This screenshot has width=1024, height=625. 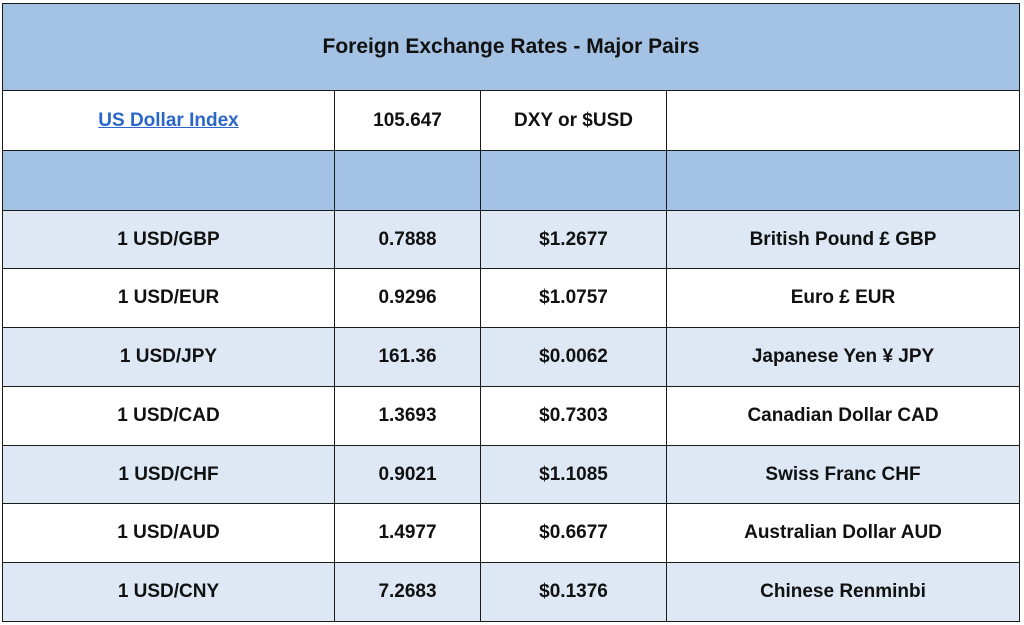 What do you see at coordinates (407, 357) in the screenshot?
I see `rate-cell: 161.36` at bounding box center [407, 357].